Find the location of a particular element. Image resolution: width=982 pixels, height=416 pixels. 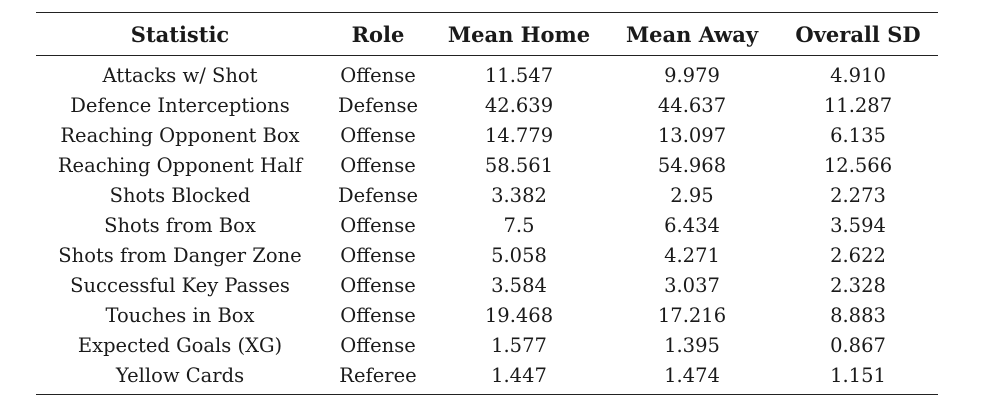

cell-mean-away: 9.979 is located at coordinates (692, 75).